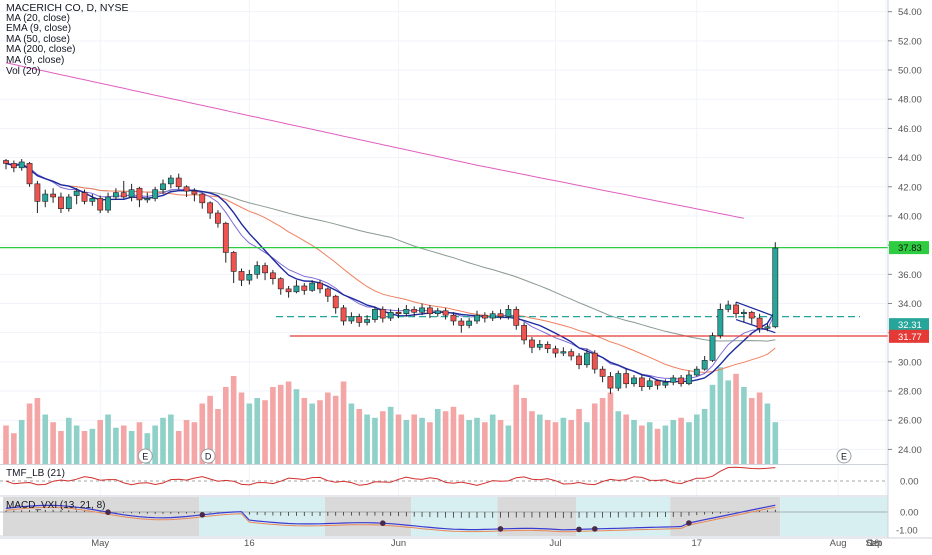  Describe the element at coordinates (910, 450) in the screenshot. I see `price-tick-label: 24.00` at that location.